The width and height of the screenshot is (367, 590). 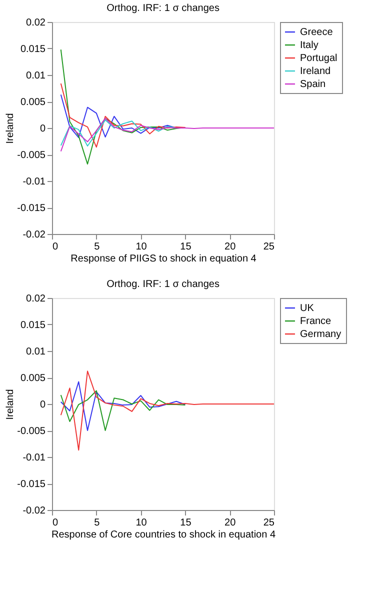 I want to click on legend-label: Germany, so click(x=321, y=334).